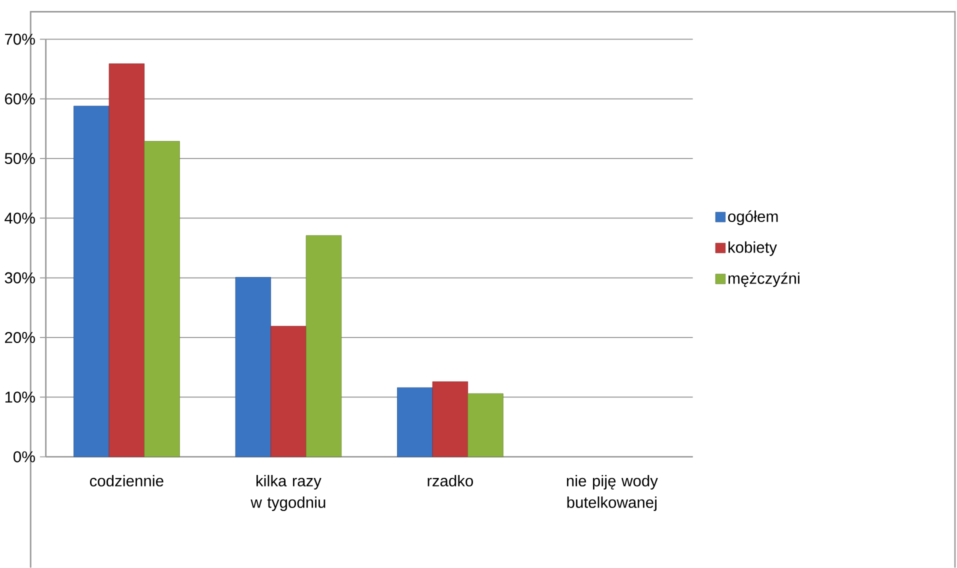  I want to click on x-tick-label: kilka razy w tygodniu, so click(288, 492).